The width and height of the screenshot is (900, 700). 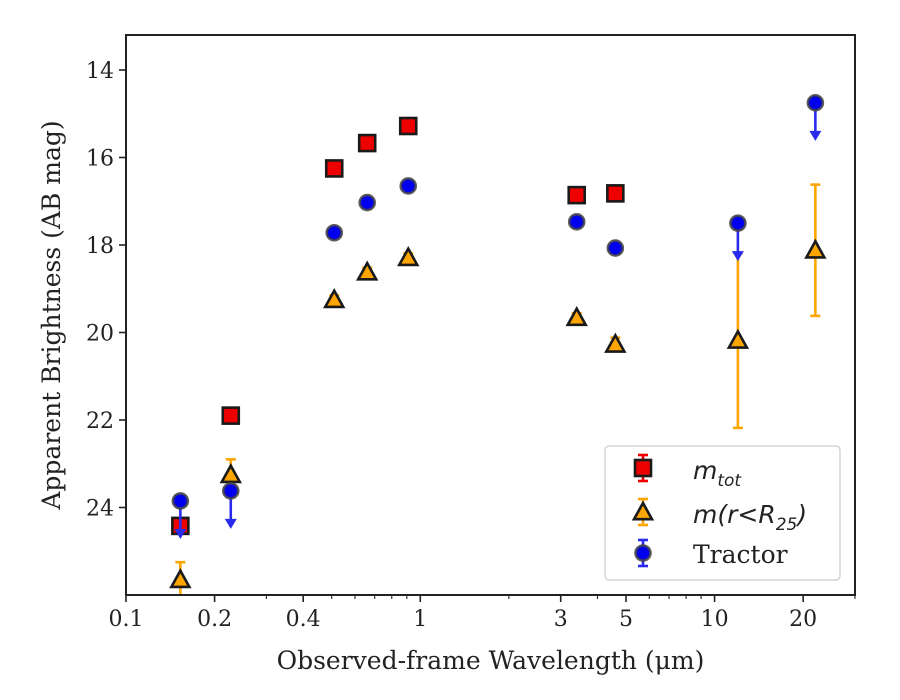 I want to click on legend-marker-triangle, so click(x=643, y=510).